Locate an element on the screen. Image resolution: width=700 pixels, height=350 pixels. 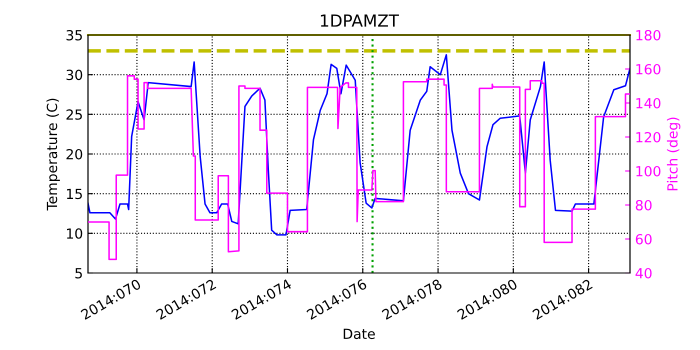
y-tick-label: 10 is located at coordinates (74, 233).